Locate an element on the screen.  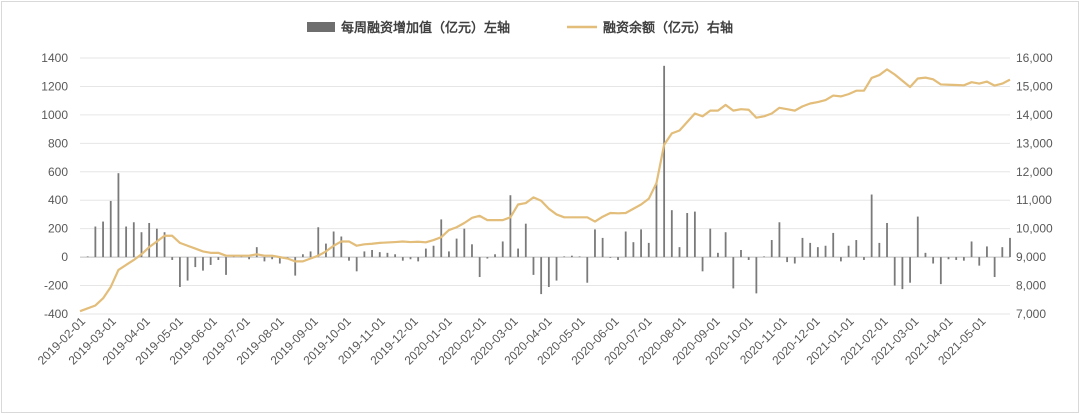
right-tick-label: 7,000 is located at coordinates (1031, 314).